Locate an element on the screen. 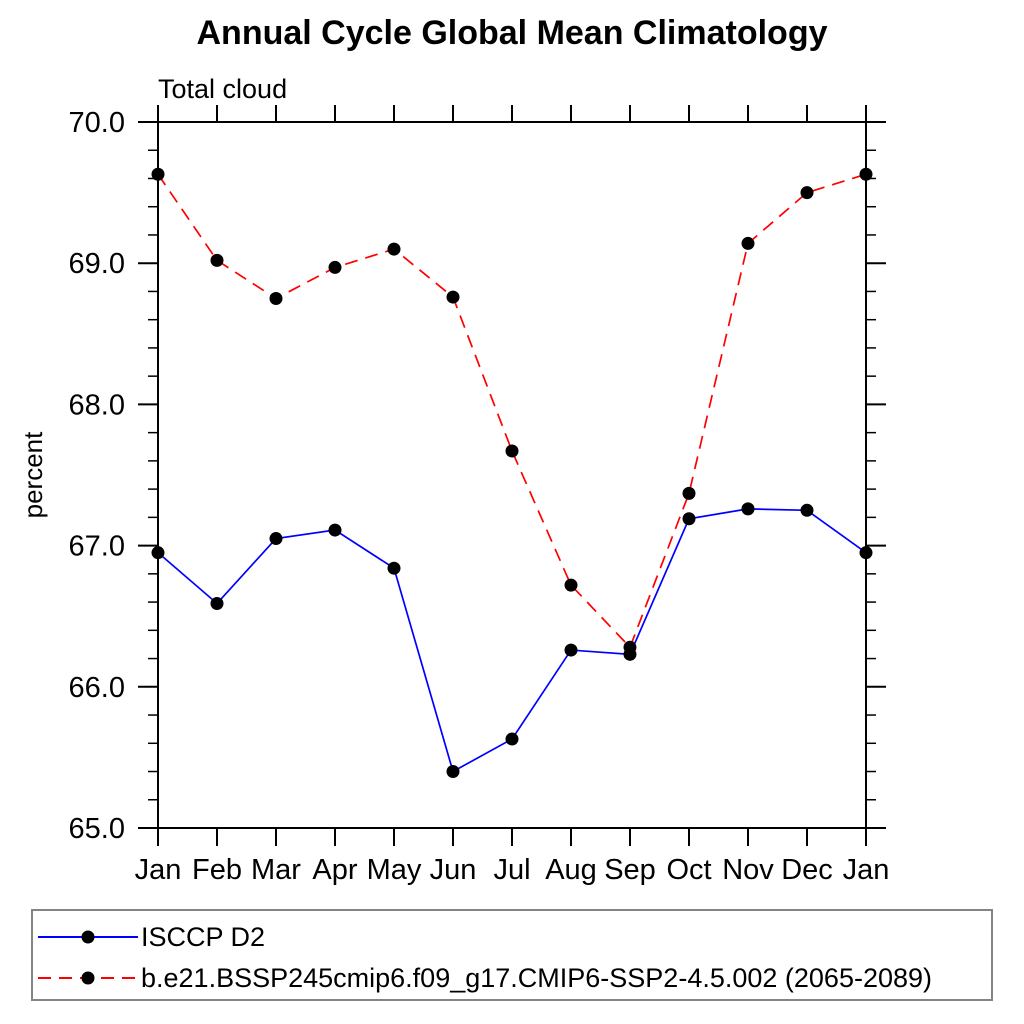  data-point-s1-Dec is located at coordinates (807, 193).